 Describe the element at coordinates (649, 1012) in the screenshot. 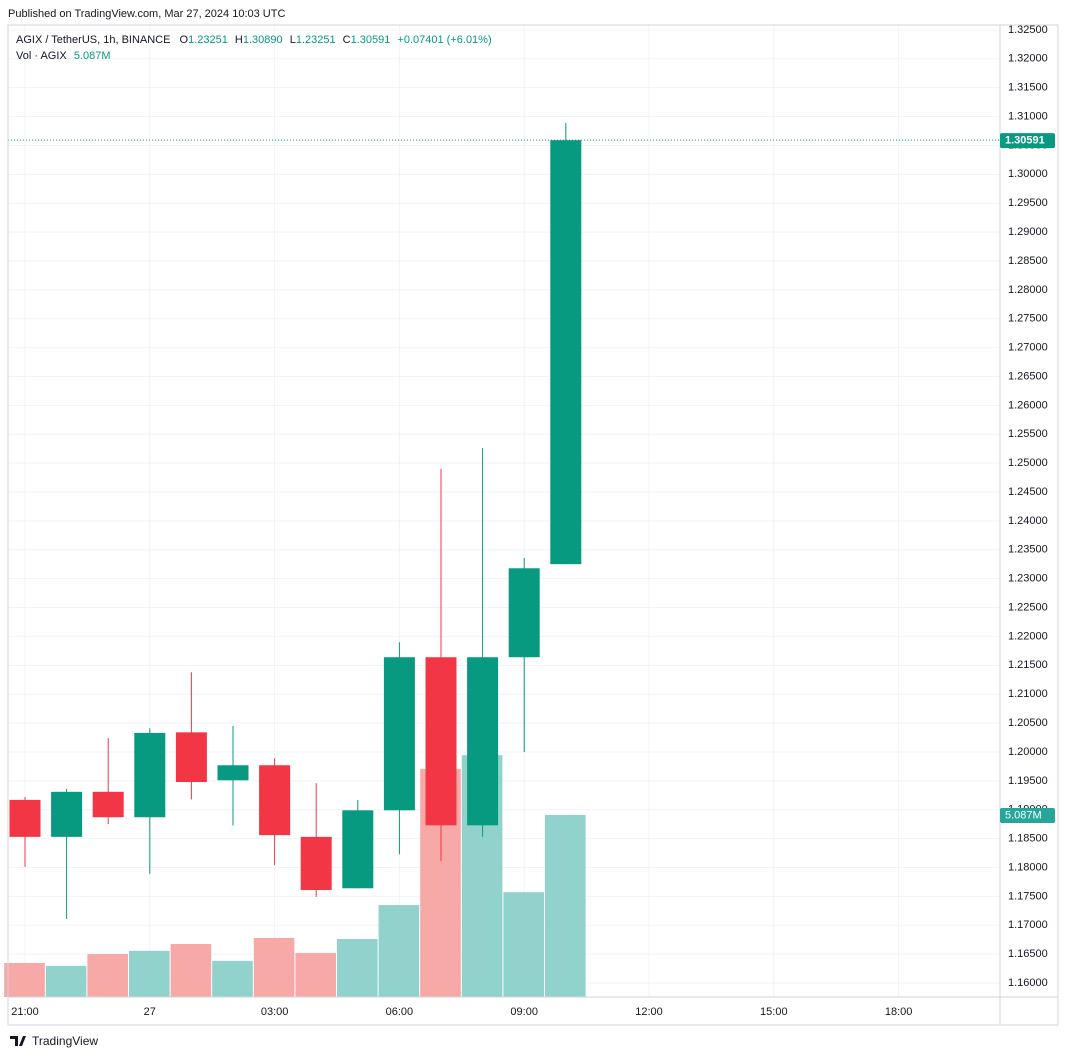

I see `x-tick-label: 12:00` at that location.